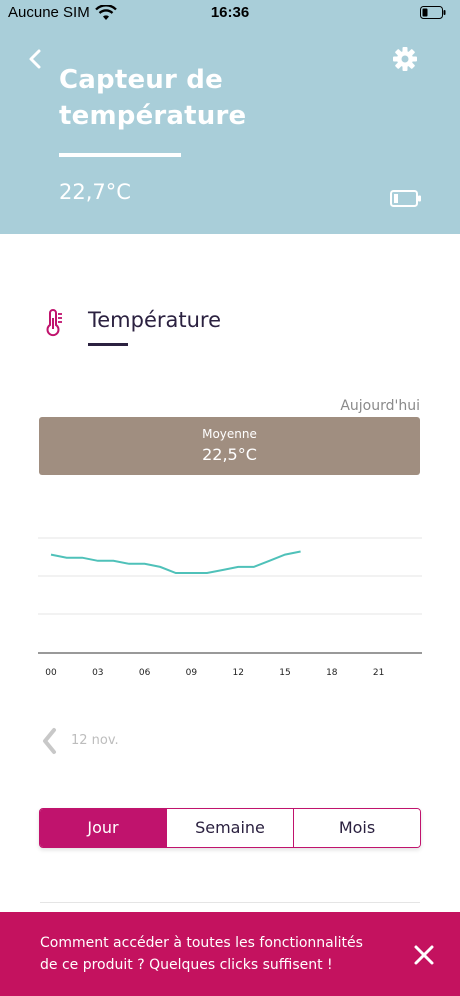  I want to click on close-icon, so click(424, 955).